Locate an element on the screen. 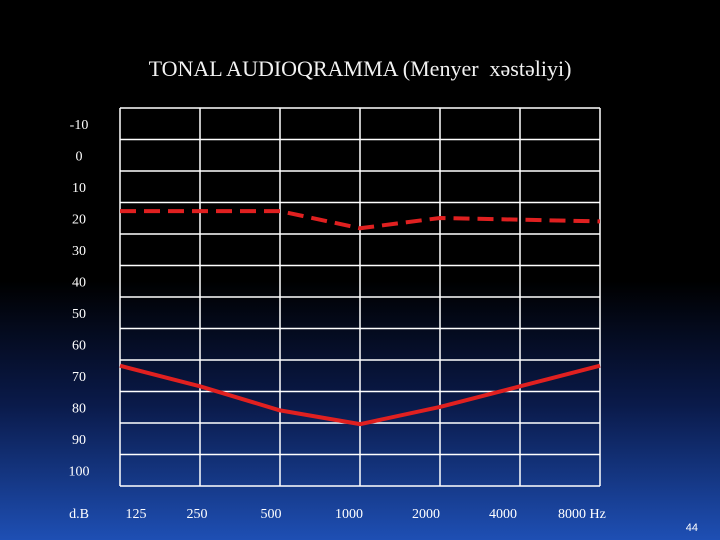 This screenshot has width=720, height=540. x-tick-label: 4000 is located at coordinates (503, 514).